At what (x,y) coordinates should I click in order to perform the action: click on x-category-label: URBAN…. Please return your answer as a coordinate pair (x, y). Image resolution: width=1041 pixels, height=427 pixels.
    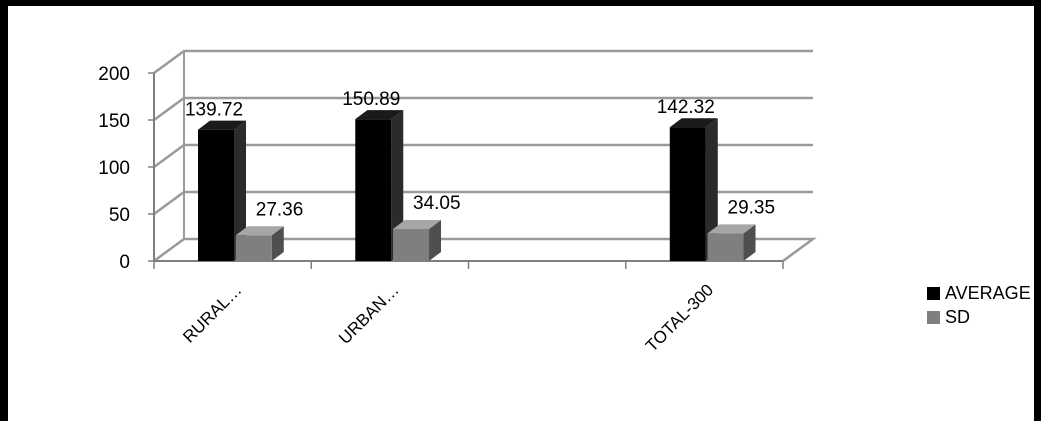
    Looking at the image, I should click on (369, 314).